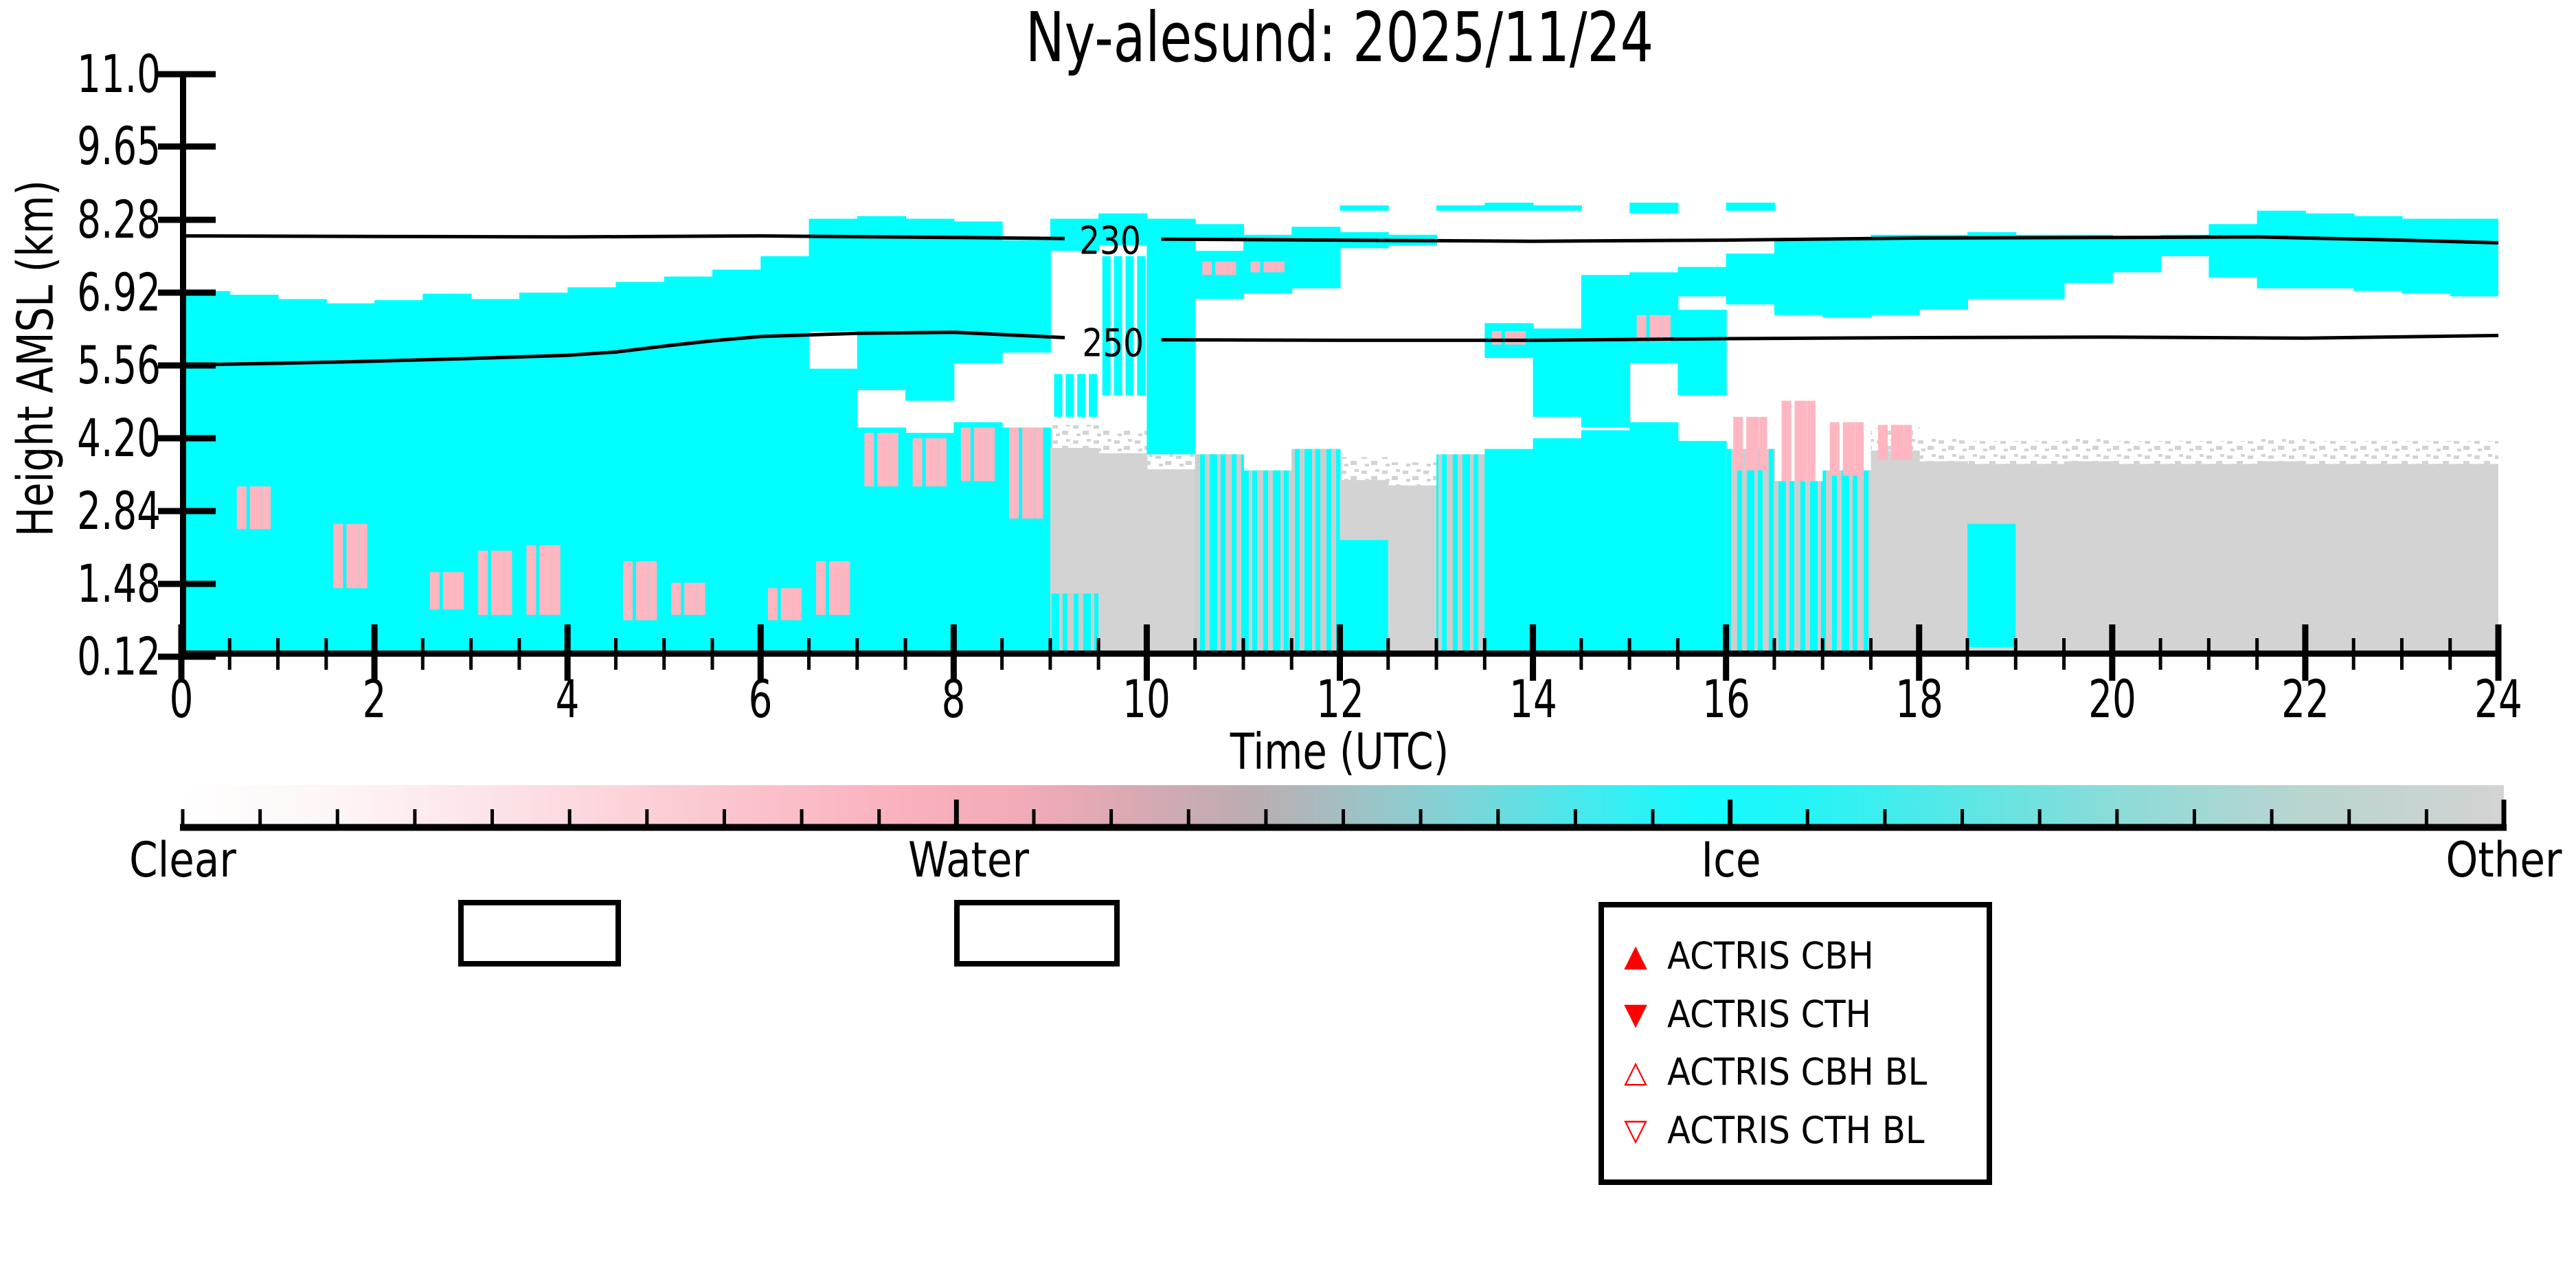 This screenshot has width=2576, height=1288. Describe the element at coordinates (2112, 699) in the screenshot. I see `x-tick-label: 20` at that location.